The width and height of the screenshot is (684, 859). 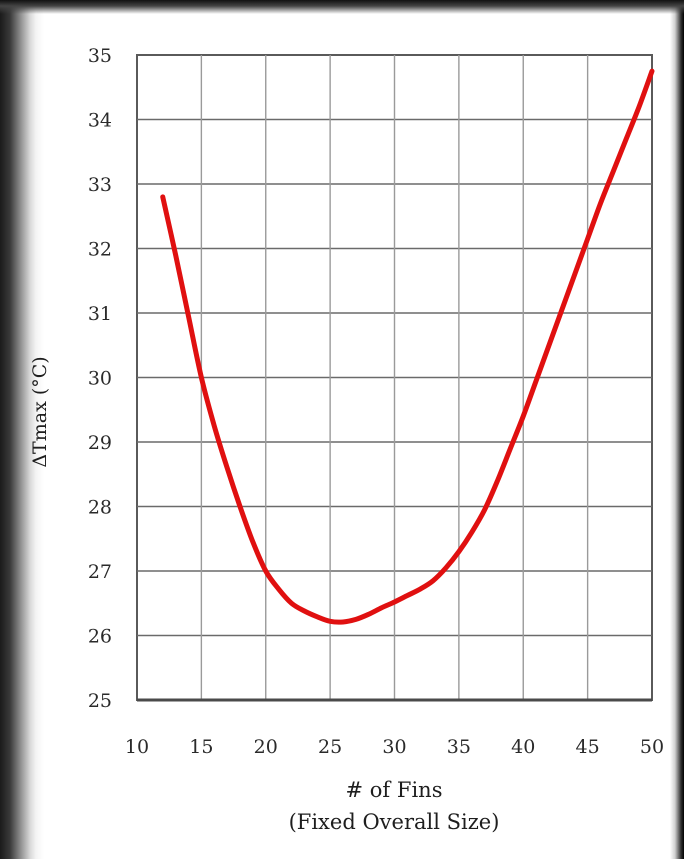 What do you see at coordinates (40, 411) in the screenshot?
I see `y-axis-label: ΔTmax (°C)` at bounding box center [40, 411].